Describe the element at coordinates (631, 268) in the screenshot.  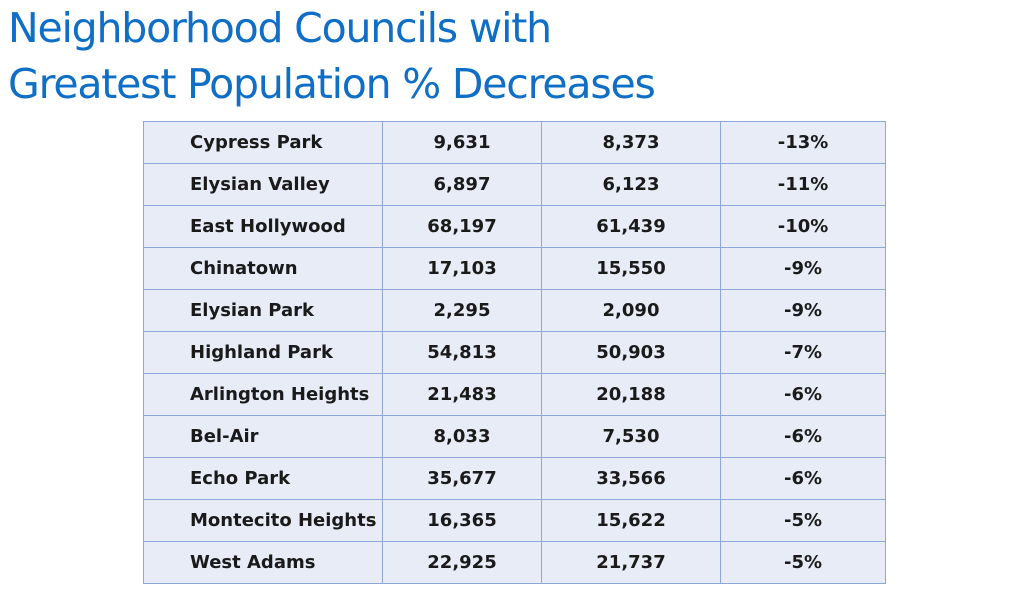
I see `population-value-b-cell: 15,550` at that location.